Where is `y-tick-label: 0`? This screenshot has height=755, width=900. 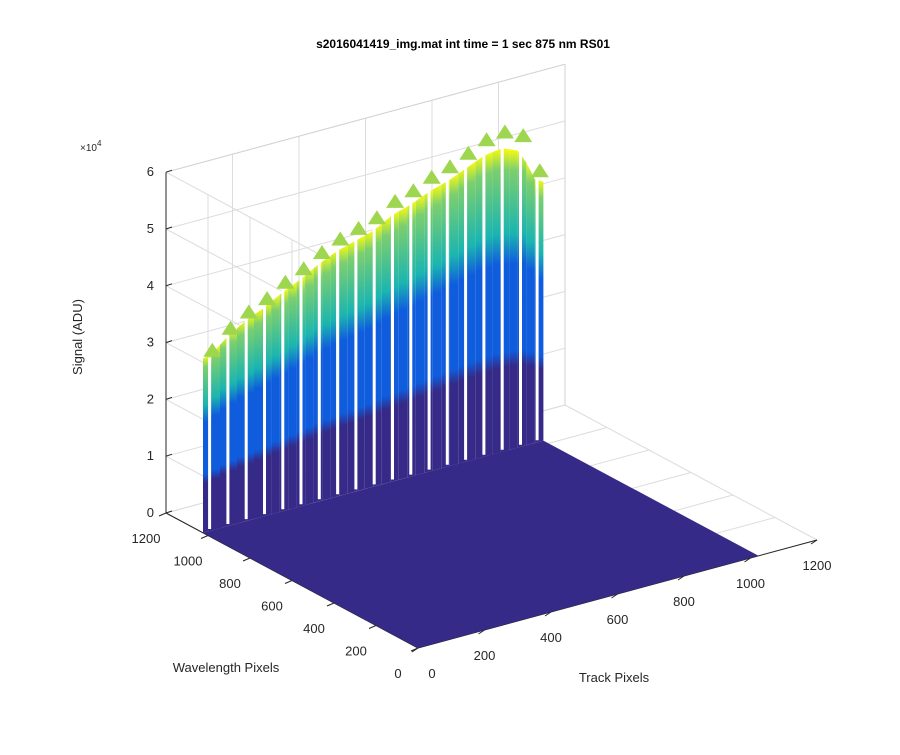
y-tick-label: 0 is located at coordinates (397, 673).